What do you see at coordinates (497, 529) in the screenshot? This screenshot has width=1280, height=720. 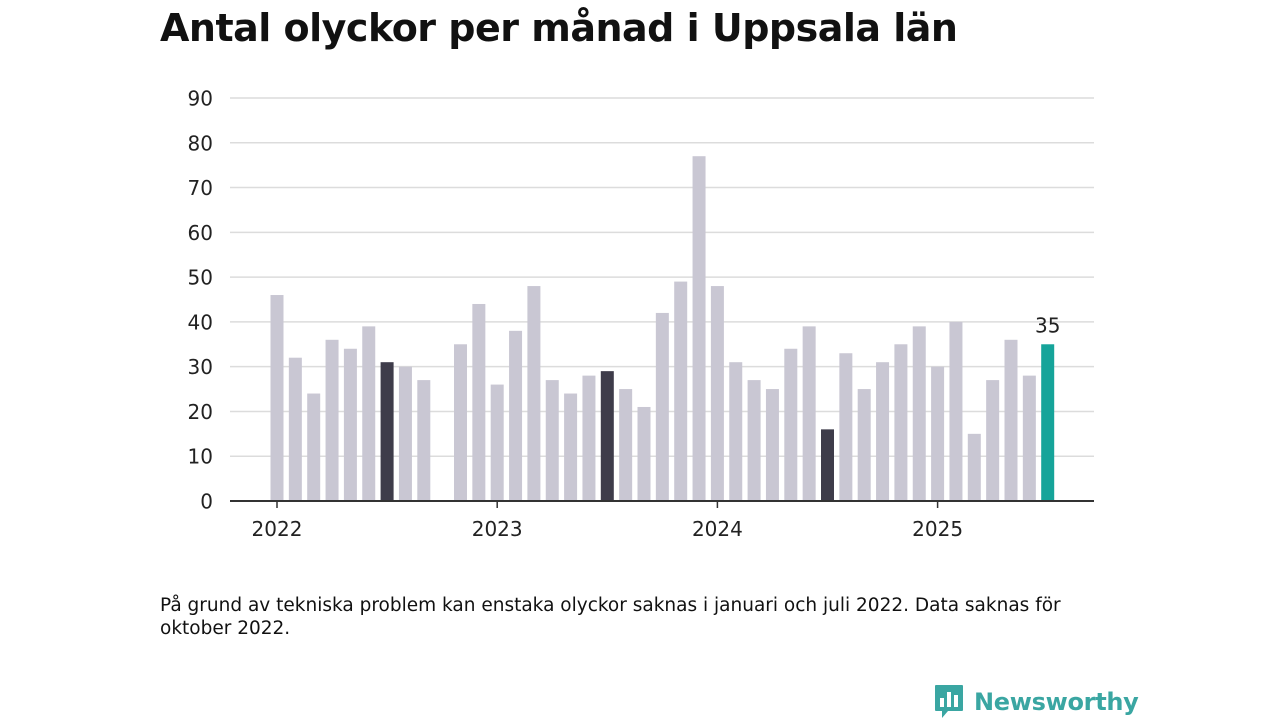 I see `x-tick-label: 2023` at bounding box center [497, 529].